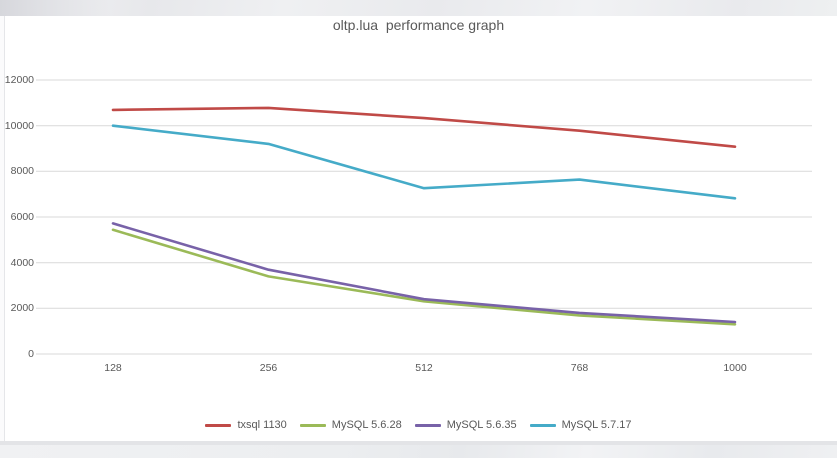 This screenshot has height=458, width=837. Describe the element at coordinates (418, 25) in the screenshot. I see `chart-title: oltp.lua performance graph` at that location.